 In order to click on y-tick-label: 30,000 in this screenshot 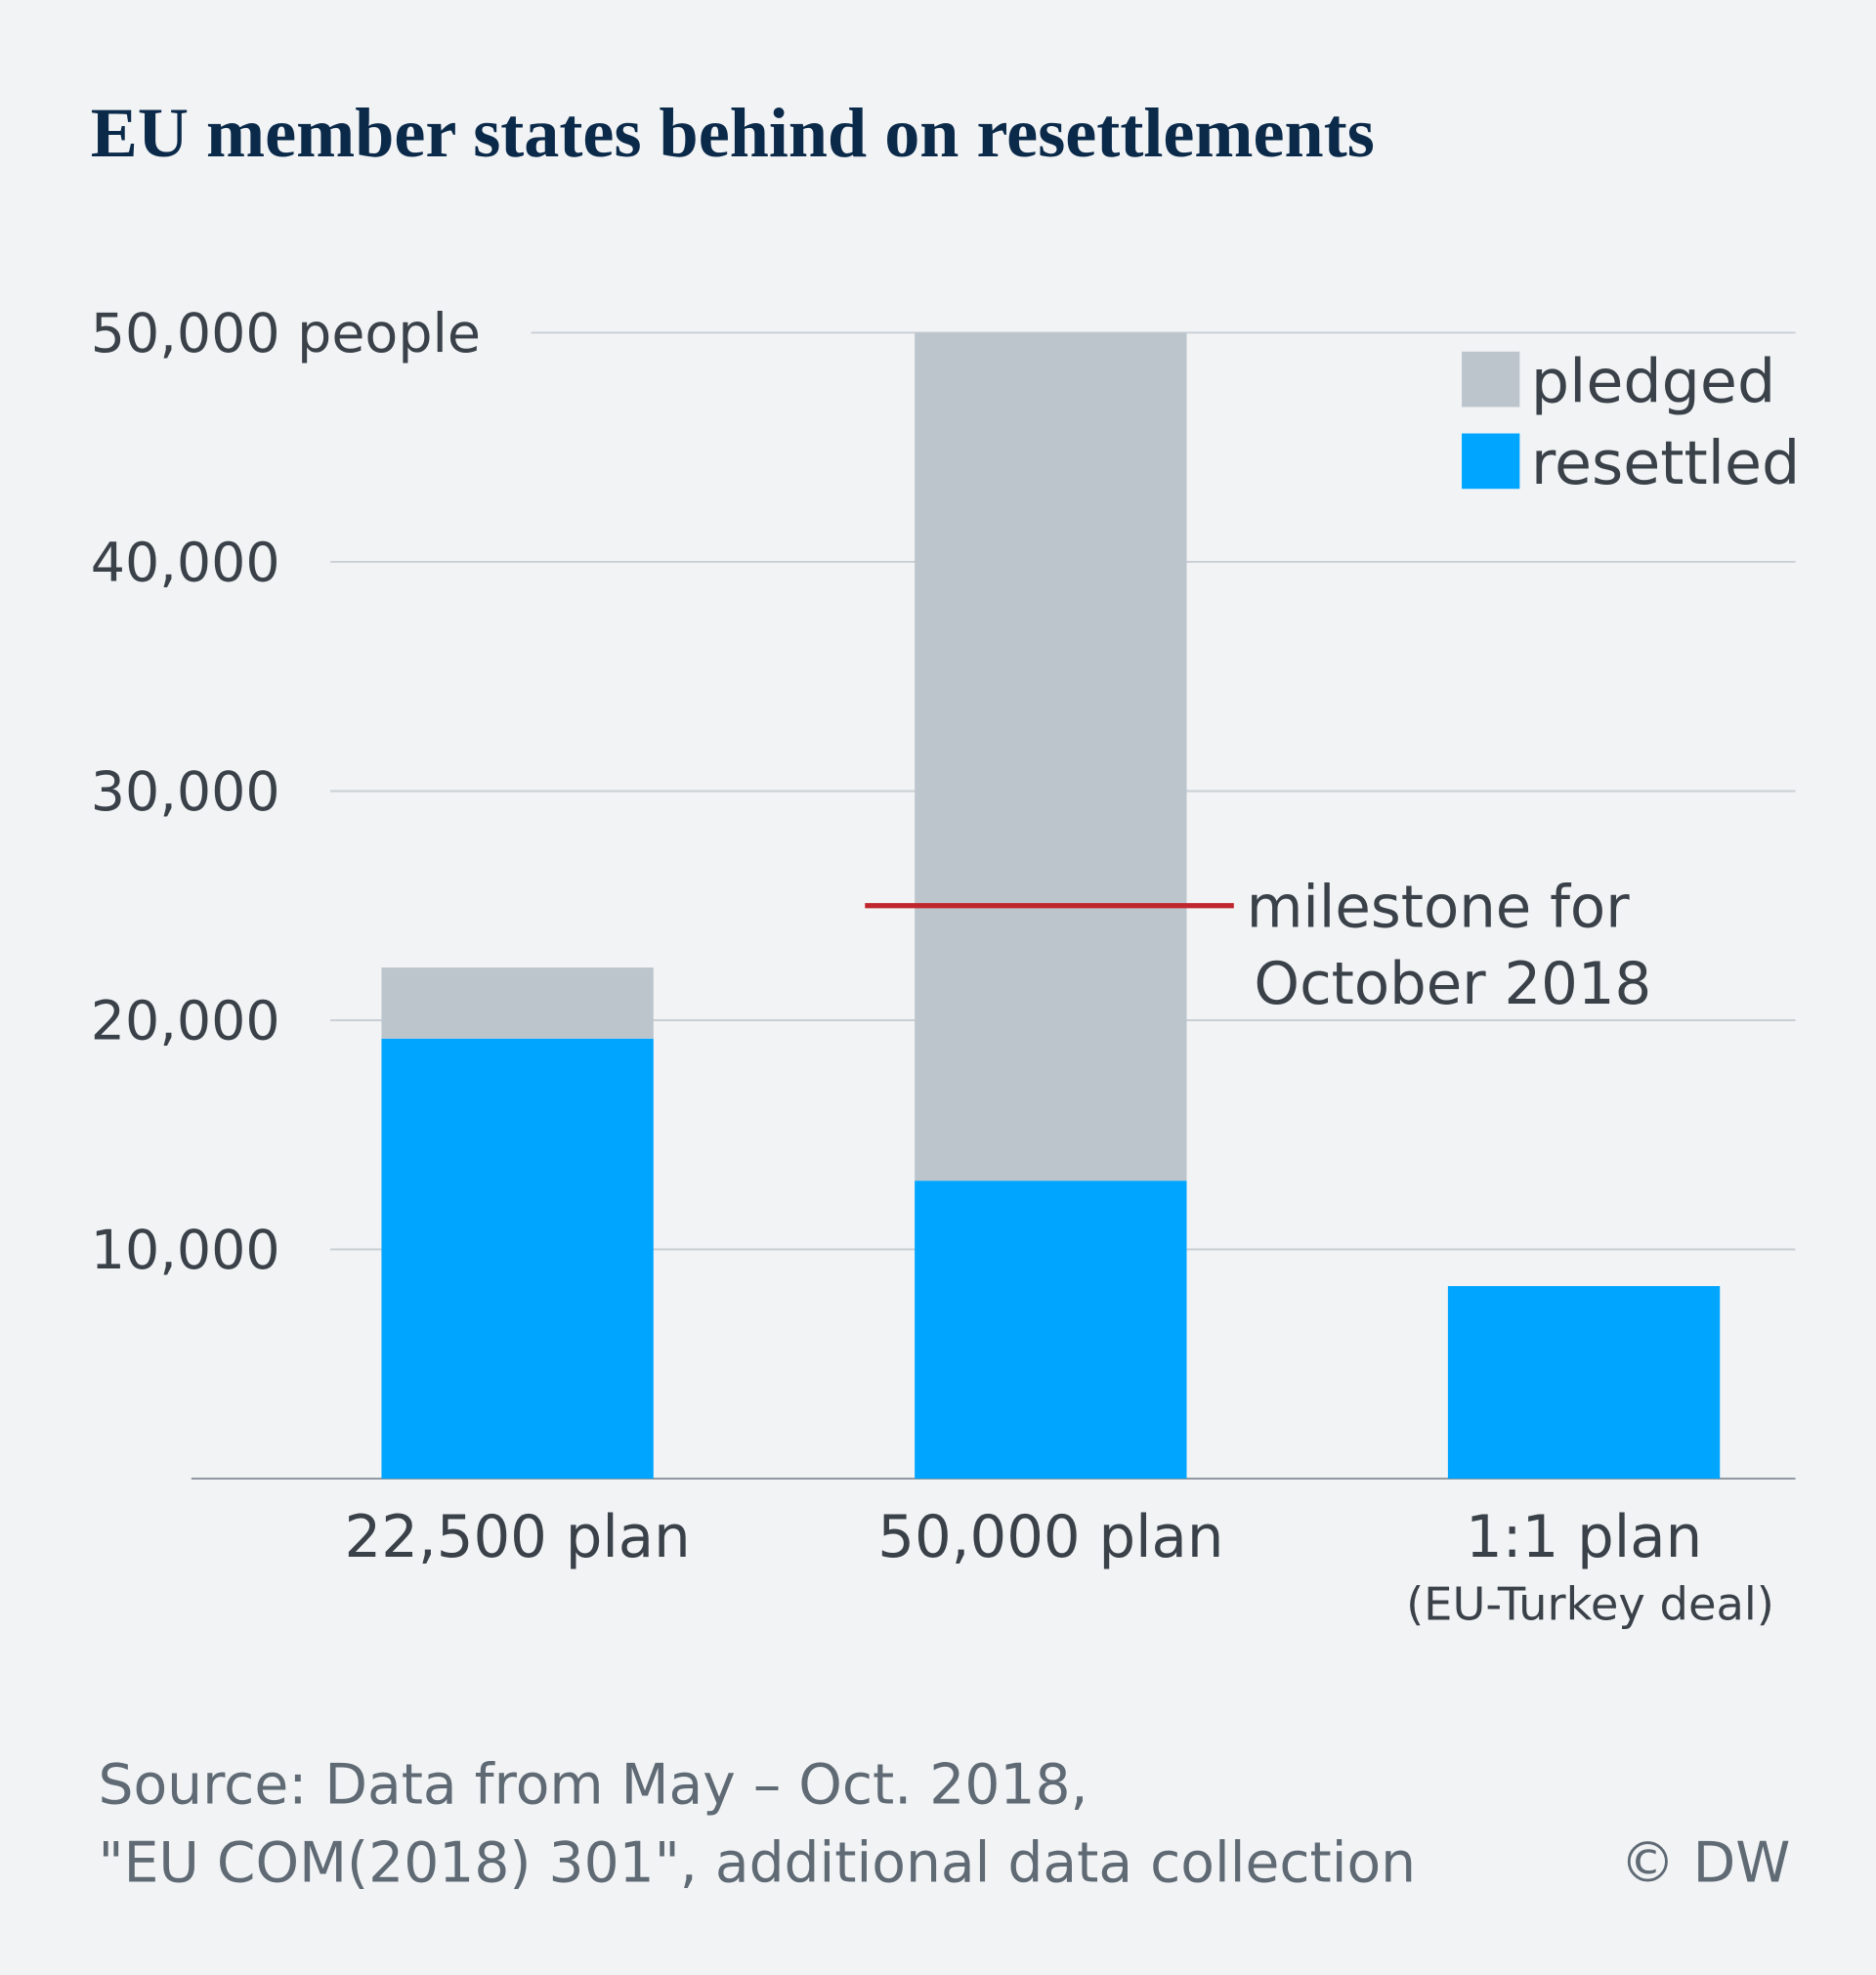, I will do `click(185, 792)`.